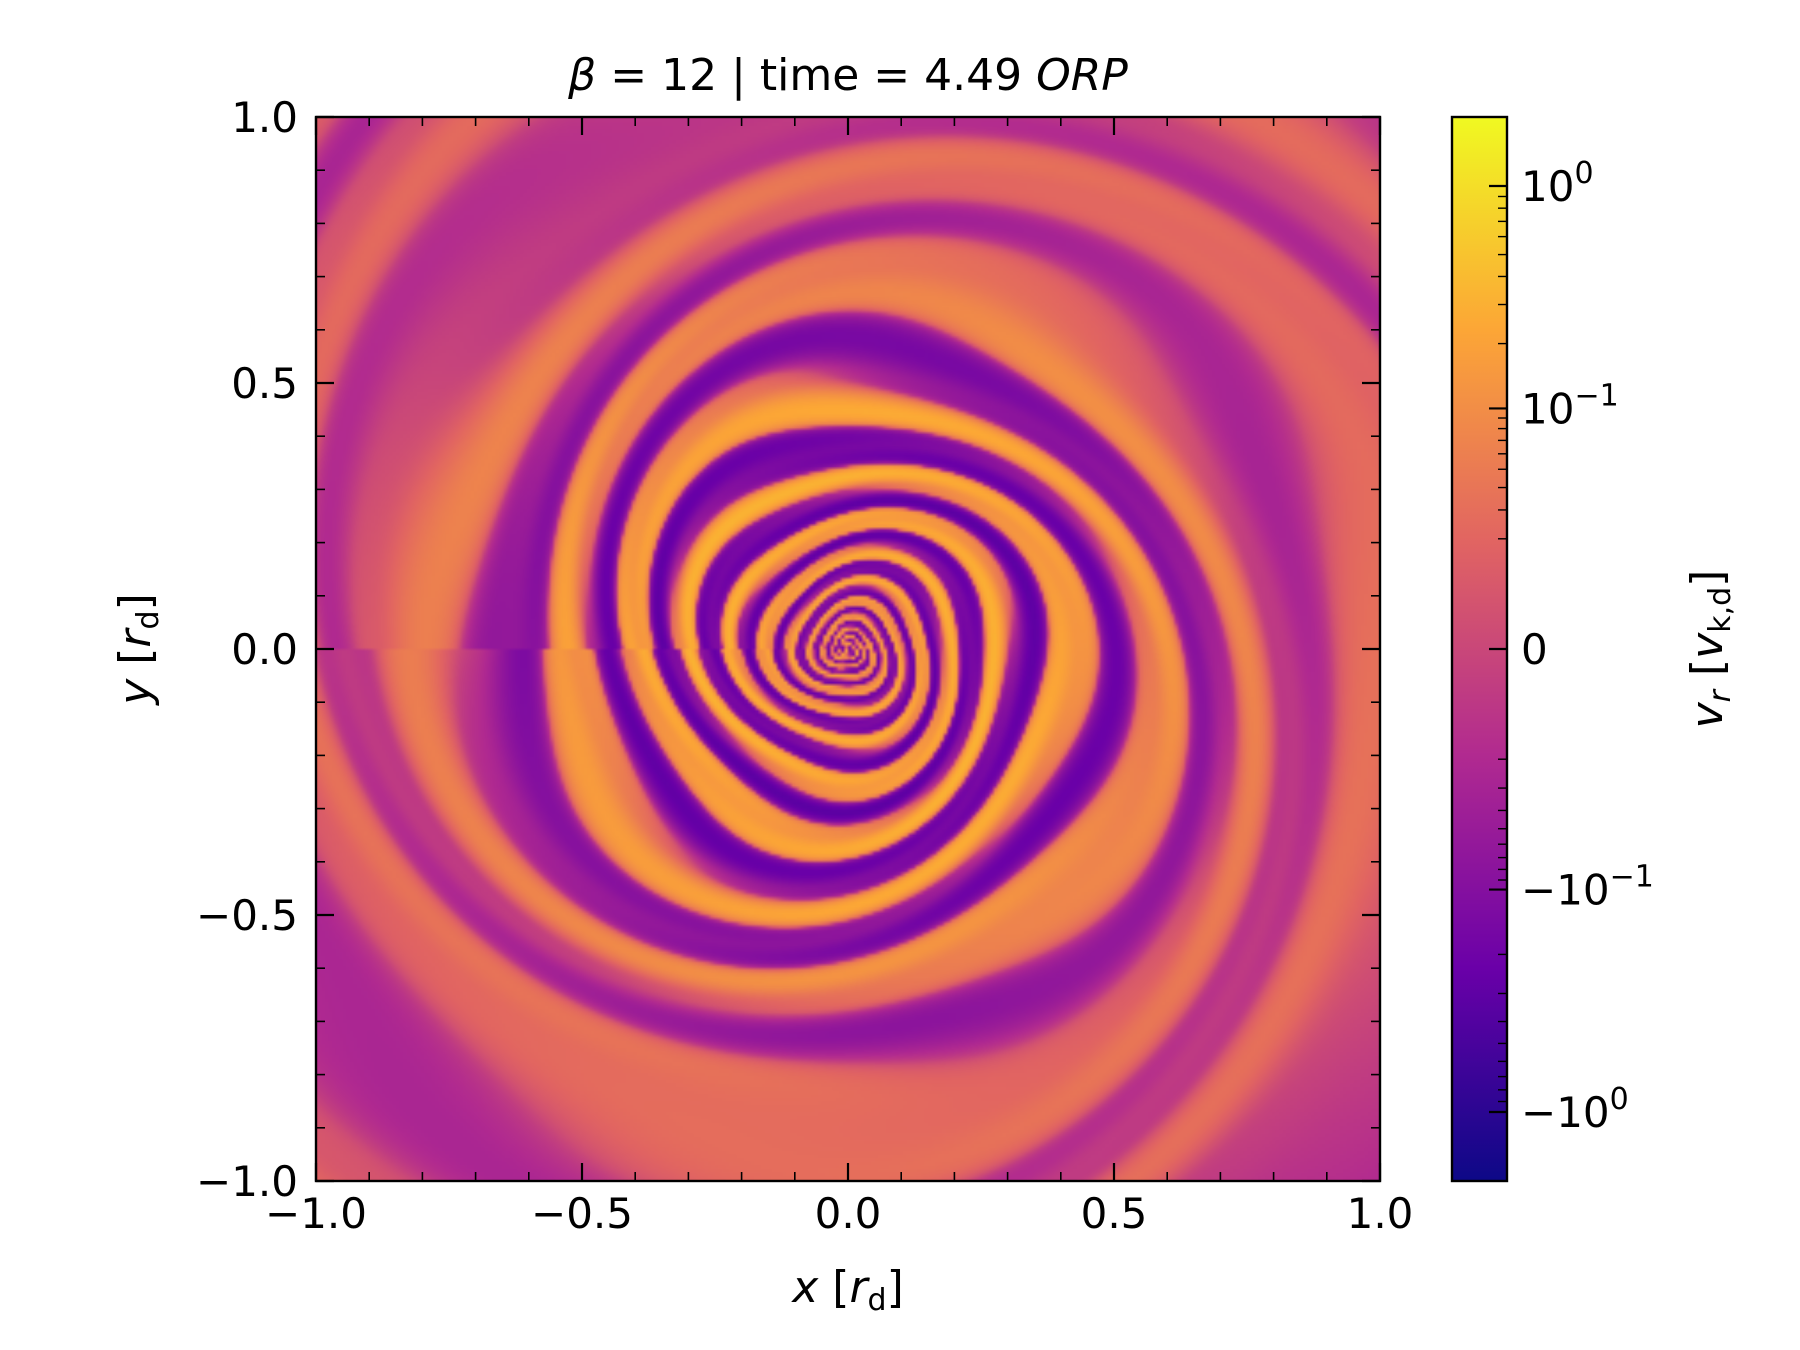 The image size is (1800, 1350). What do you see at coordinates (264, 117) in the screenshot?
I see `y-tick-label: 1.0` at bounding box center [264, 117].